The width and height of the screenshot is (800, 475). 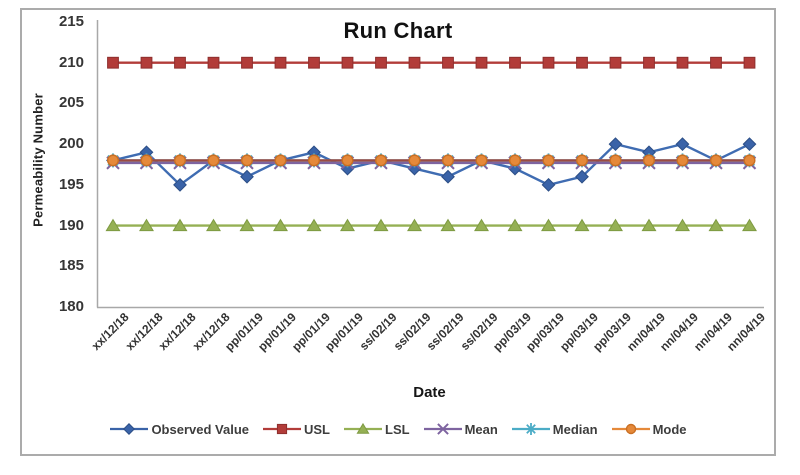 What do you see at coordinates (431, 225) in the screenshot?
I see `series-lsl` at bounding box center [431, 225].